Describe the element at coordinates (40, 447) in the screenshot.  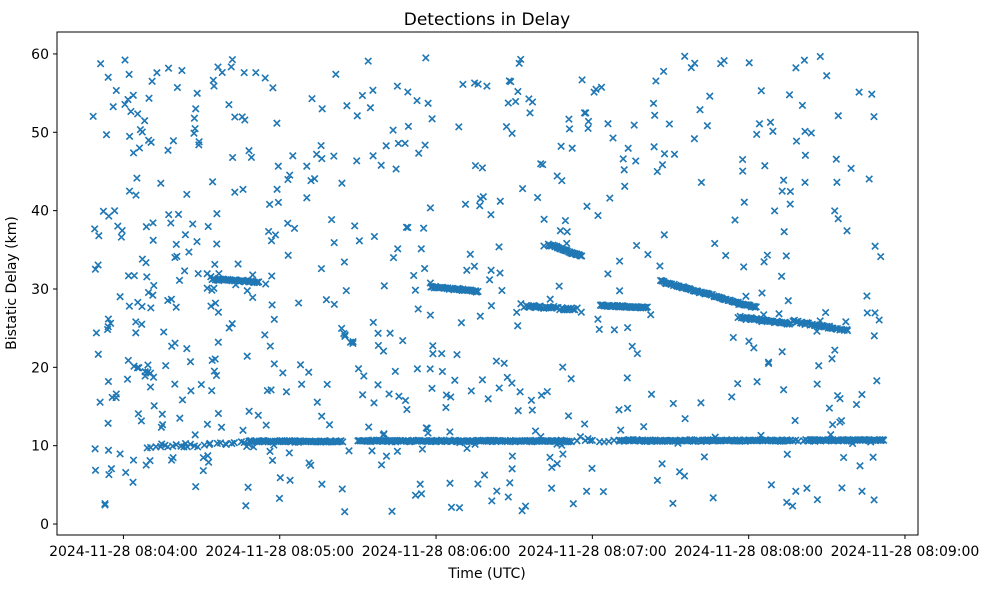
I see `y-tick-label: 10` at that location.